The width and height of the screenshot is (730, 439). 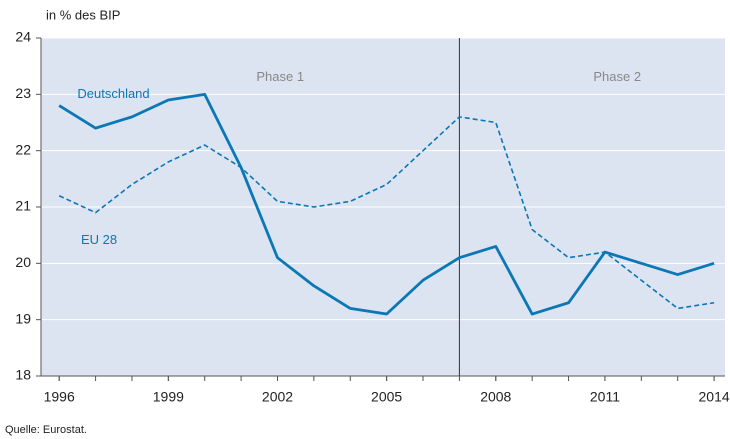 What do you see at coordinates (59, 397) in the screenshot?
I see `x-tick-label: 1996` at bounding box center [59, 397].